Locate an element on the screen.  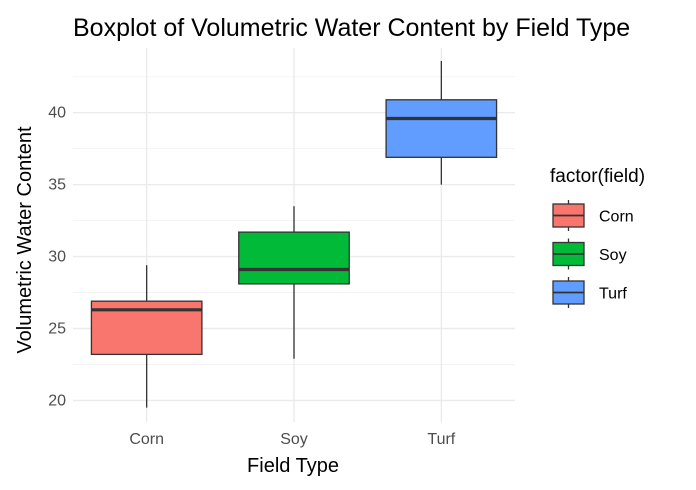
box-turf is located at coordinates (441, 122).